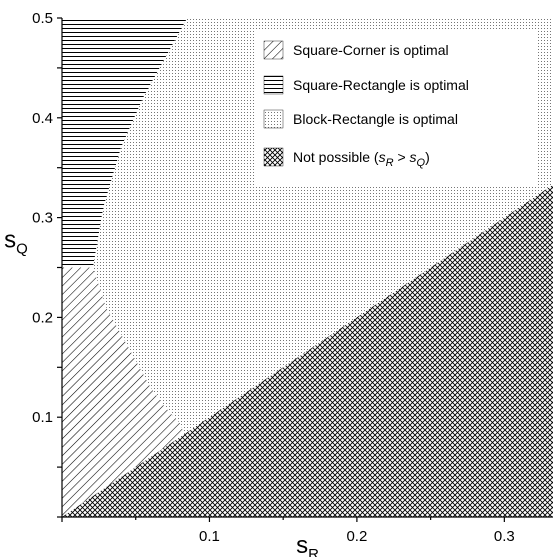  I want to click on y-axis-ticks: 0.1 0.2 0.3 0.4 0.5, so click(47, 264).